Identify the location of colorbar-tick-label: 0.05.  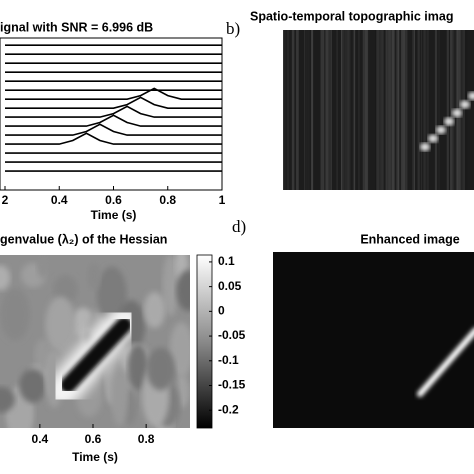
(230, 286).